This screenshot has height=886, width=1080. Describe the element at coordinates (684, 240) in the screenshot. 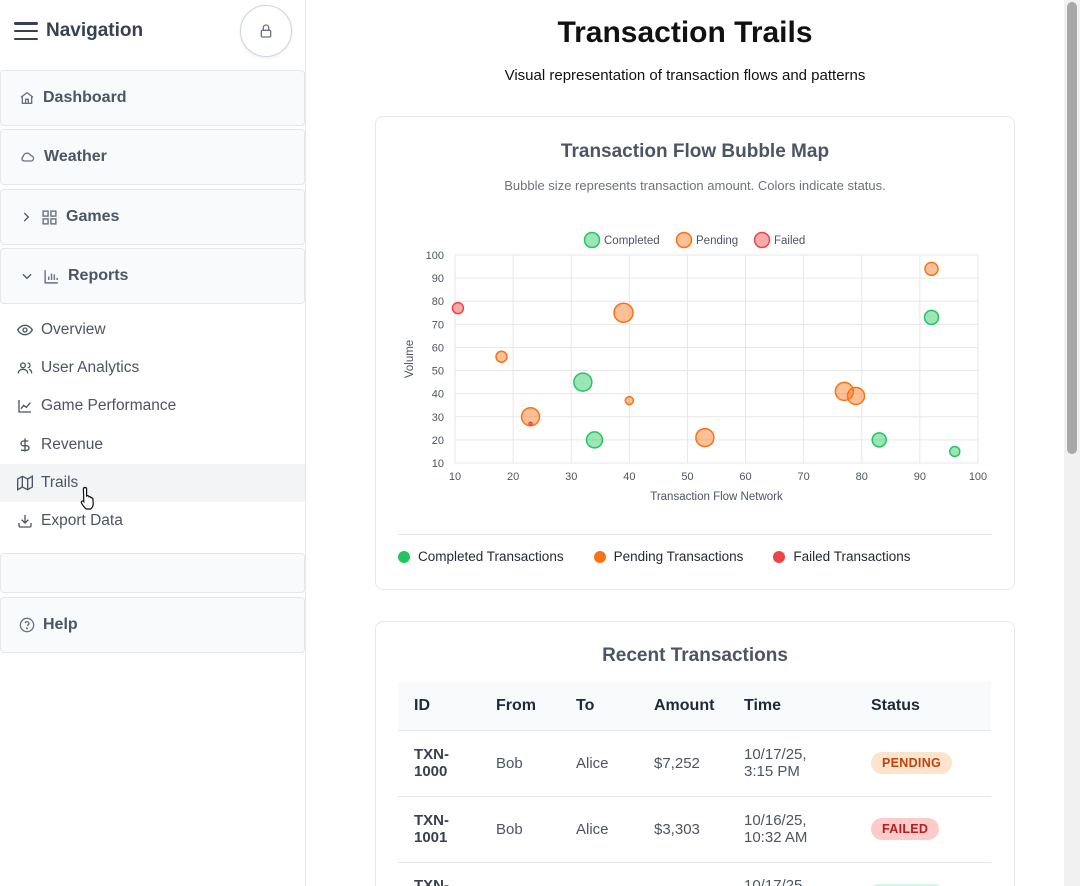

I see `legend-marker-pending` at that location.